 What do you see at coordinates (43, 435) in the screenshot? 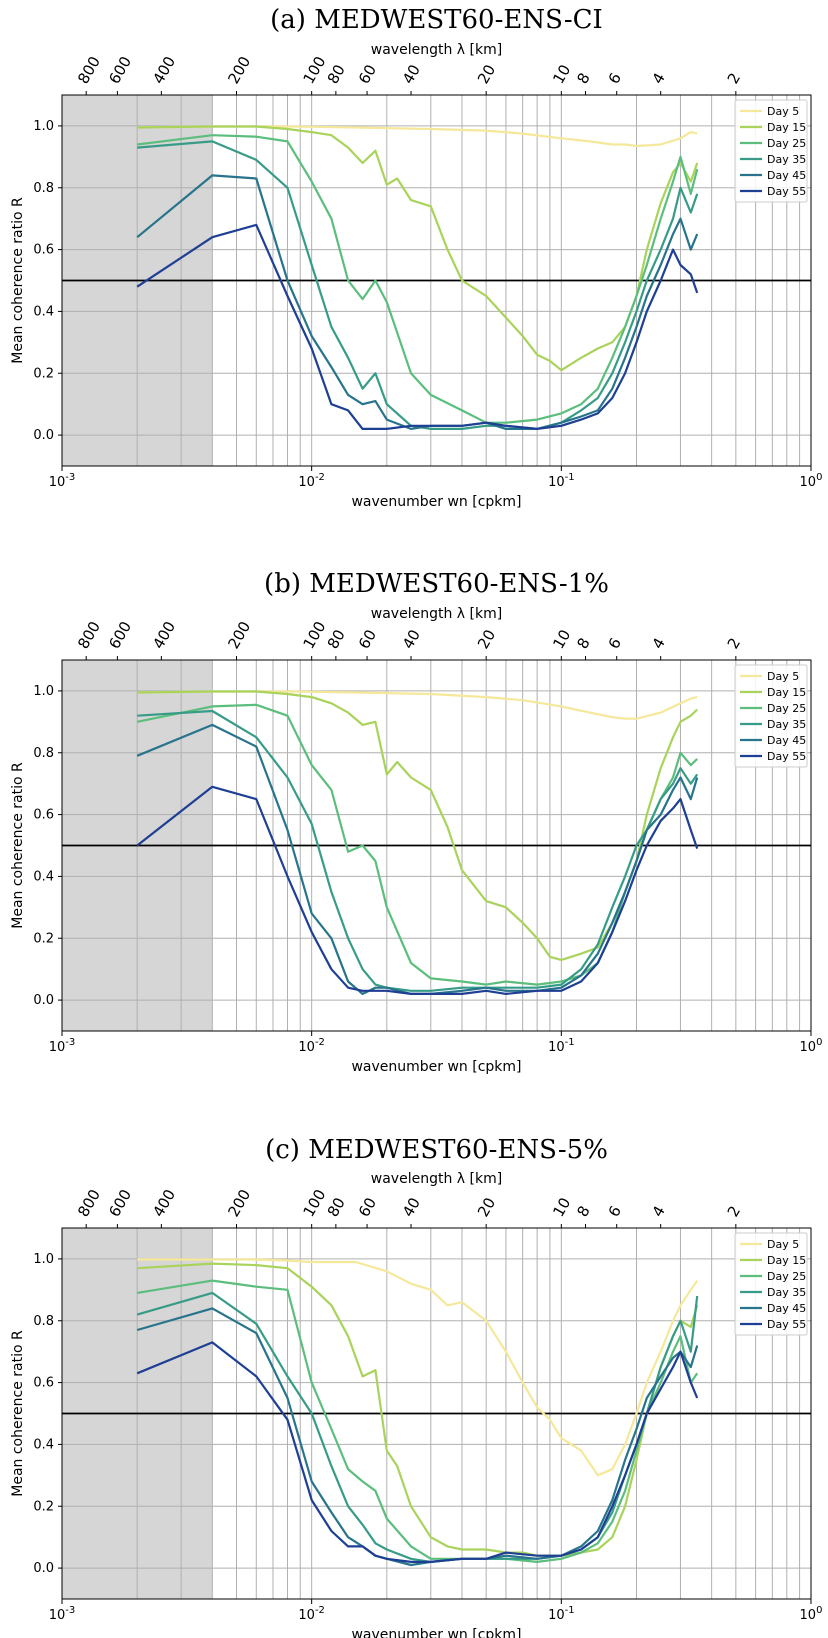
I see `y-tick-label: 0.0` at bounding box center [43, 435].